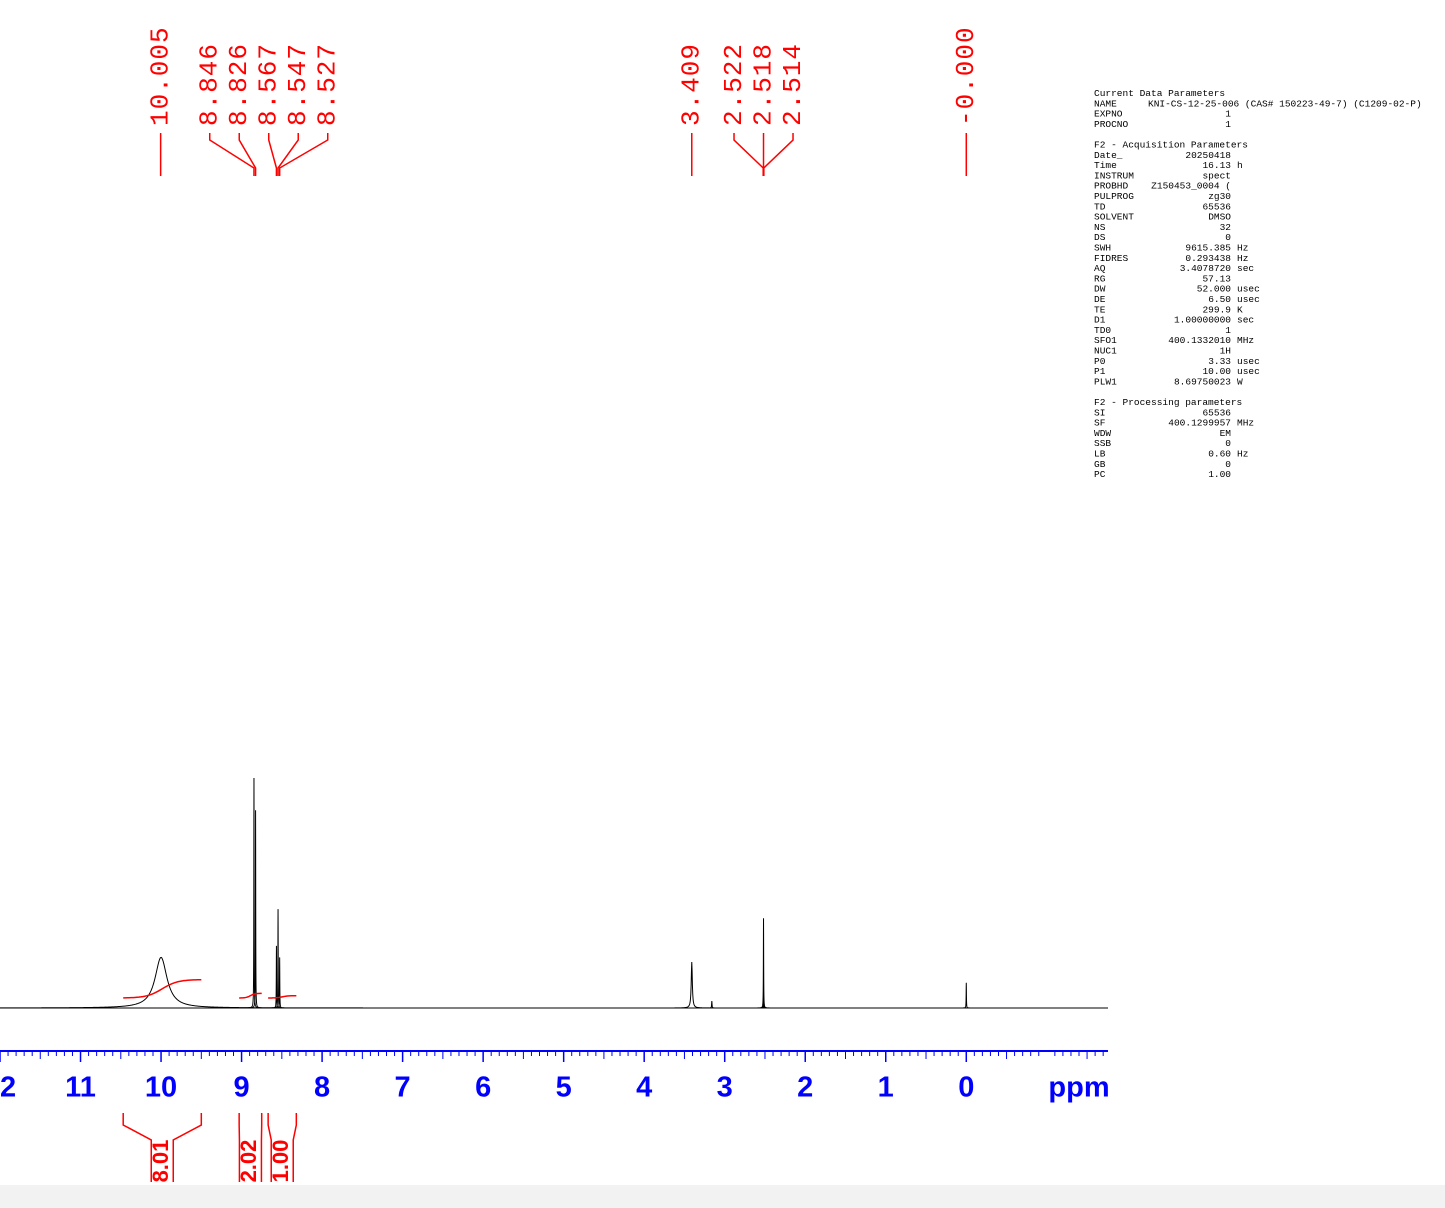  I want to click on param-value: 10.00, so click(1216, 371).